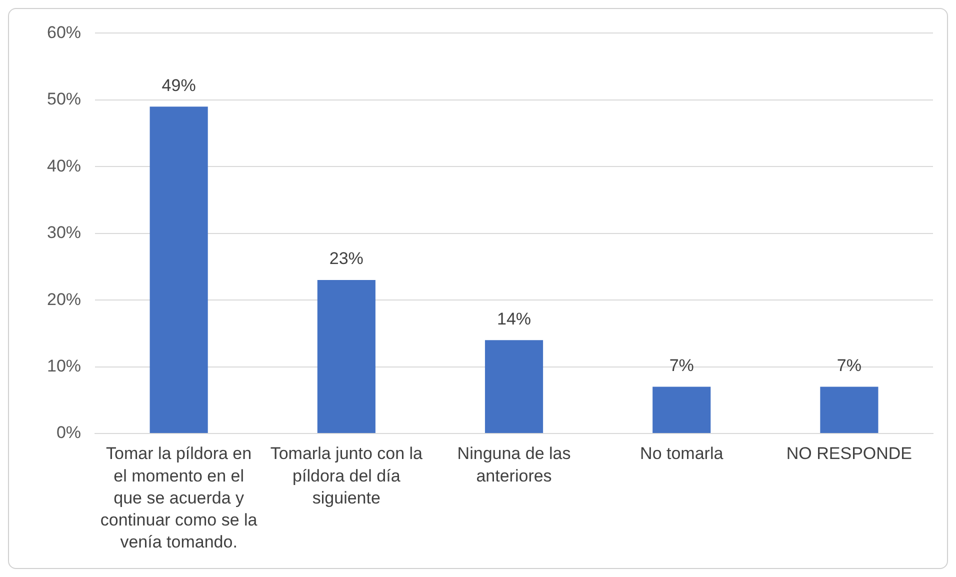 The image size is (956, 577). Describe the element at coordinates (64, 366) in the screenshot. I see `y-tick-label: 10%` at that location.